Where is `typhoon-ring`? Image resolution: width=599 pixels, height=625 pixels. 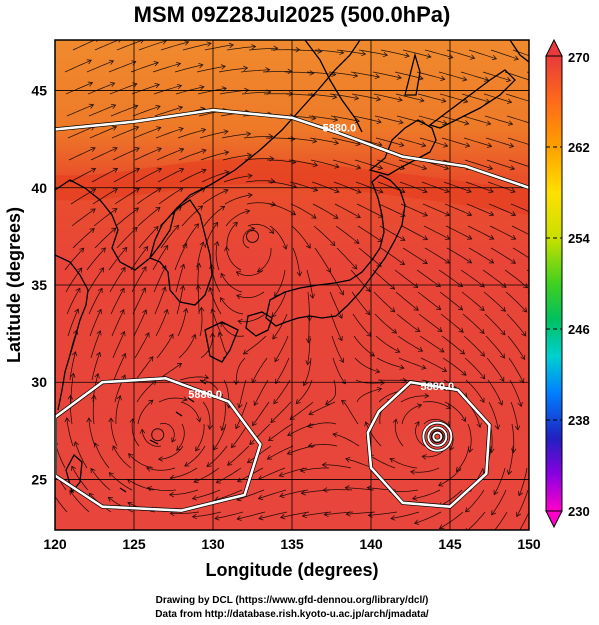
typhoon-ring is located at coordinates (437, 436).